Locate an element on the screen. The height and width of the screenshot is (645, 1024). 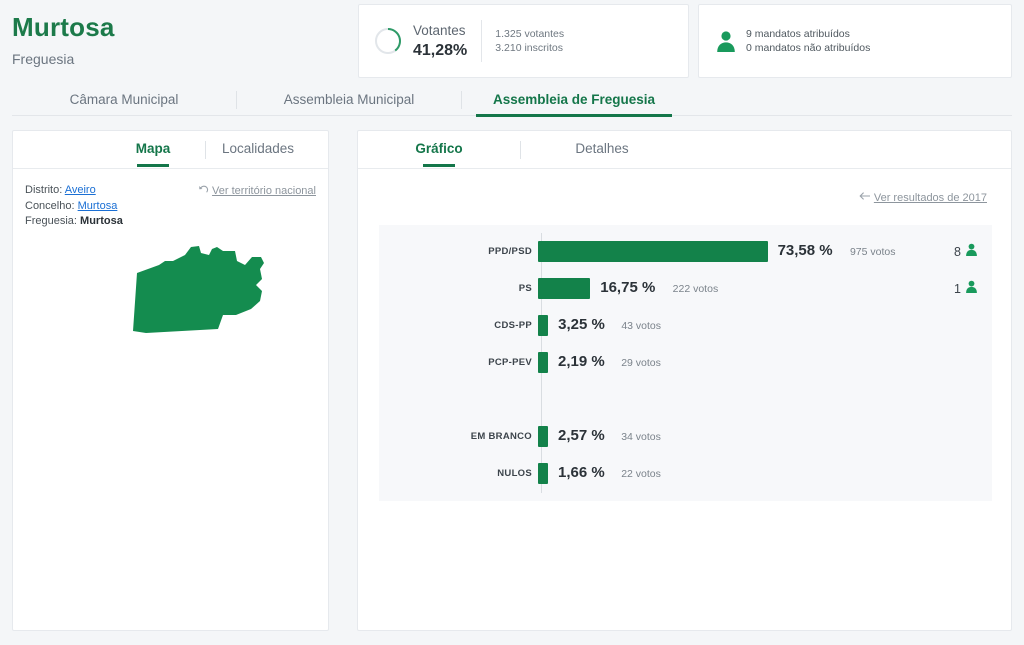
bar-row: PPD/PSD 73,58 % 975 votos 8 is located at coordinates (685, 251).